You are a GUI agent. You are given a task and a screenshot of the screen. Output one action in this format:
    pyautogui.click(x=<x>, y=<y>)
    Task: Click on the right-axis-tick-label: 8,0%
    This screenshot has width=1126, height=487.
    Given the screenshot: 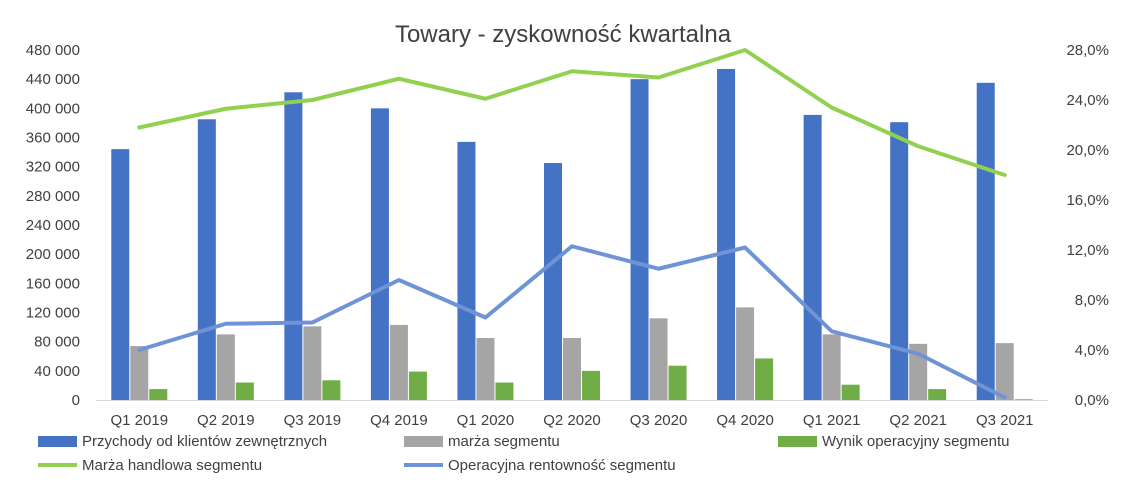 What is the action you would take?
    pyautogui.click(x=1092, y=300)
    